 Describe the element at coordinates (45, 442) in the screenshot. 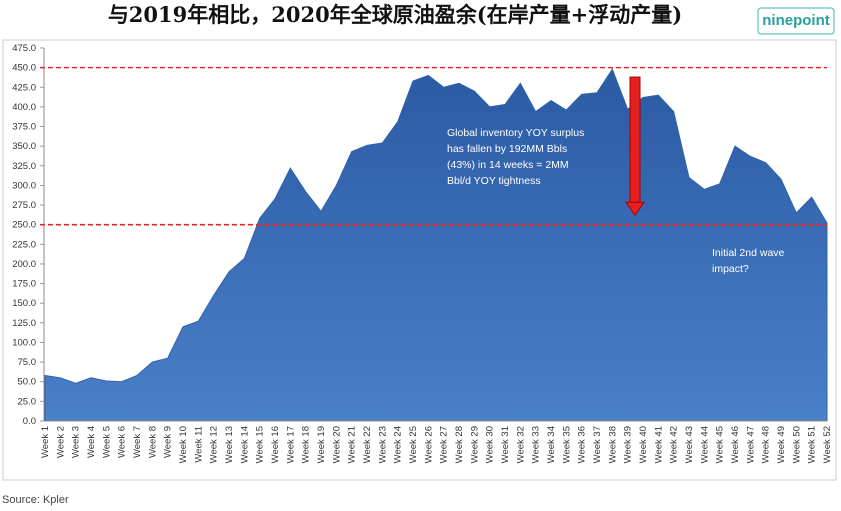

I see `x-tick-label: Week 1` at that location.